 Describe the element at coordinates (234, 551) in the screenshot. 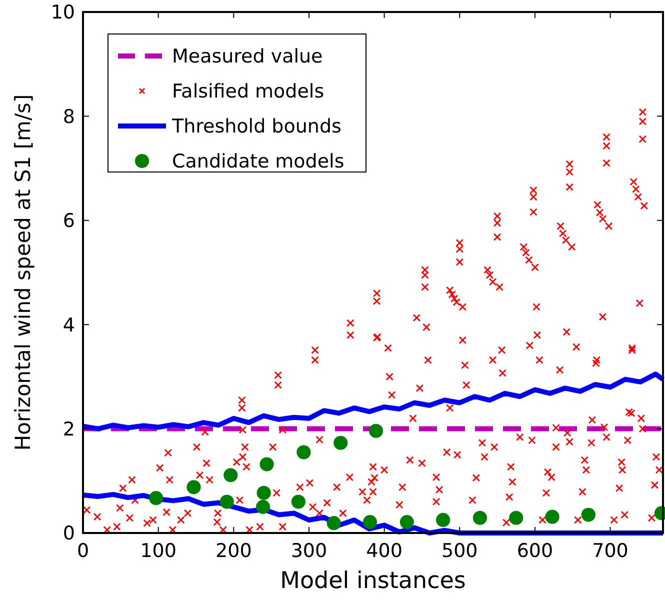

I see `x-tick-label: 200` at that location.